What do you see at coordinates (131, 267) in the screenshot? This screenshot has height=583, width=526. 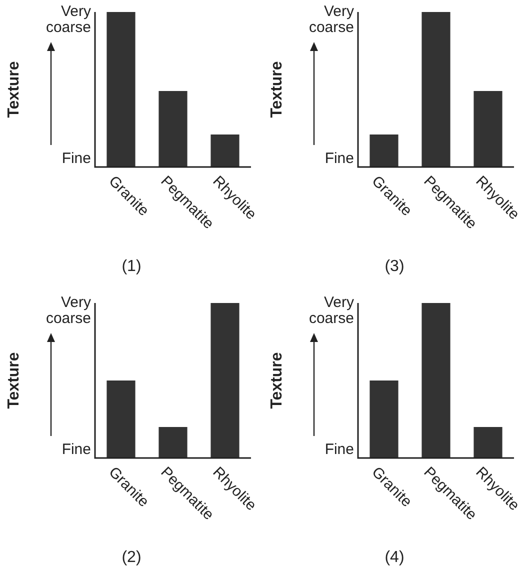 I see `text: (1)` at bounding box center [131, 267].